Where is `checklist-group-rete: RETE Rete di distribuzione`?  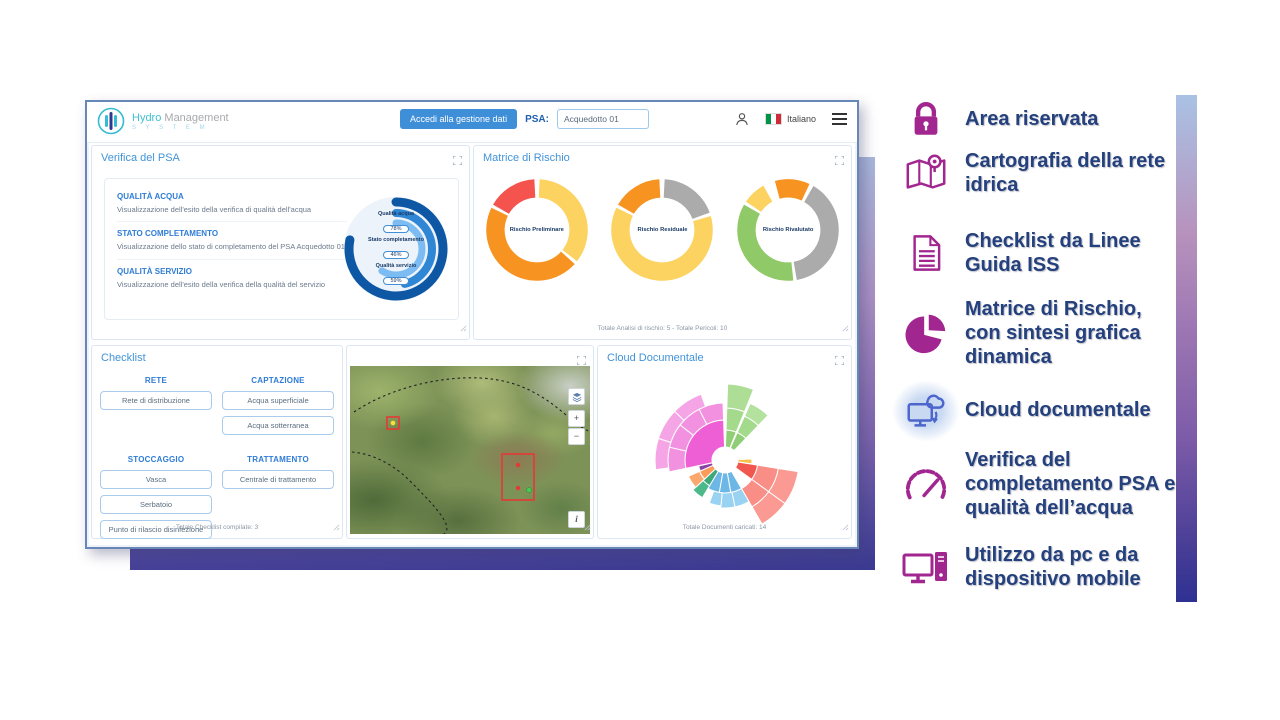 checklist-group-rete: RETE Rete di distribuzione is located at coordinates (156, 407).